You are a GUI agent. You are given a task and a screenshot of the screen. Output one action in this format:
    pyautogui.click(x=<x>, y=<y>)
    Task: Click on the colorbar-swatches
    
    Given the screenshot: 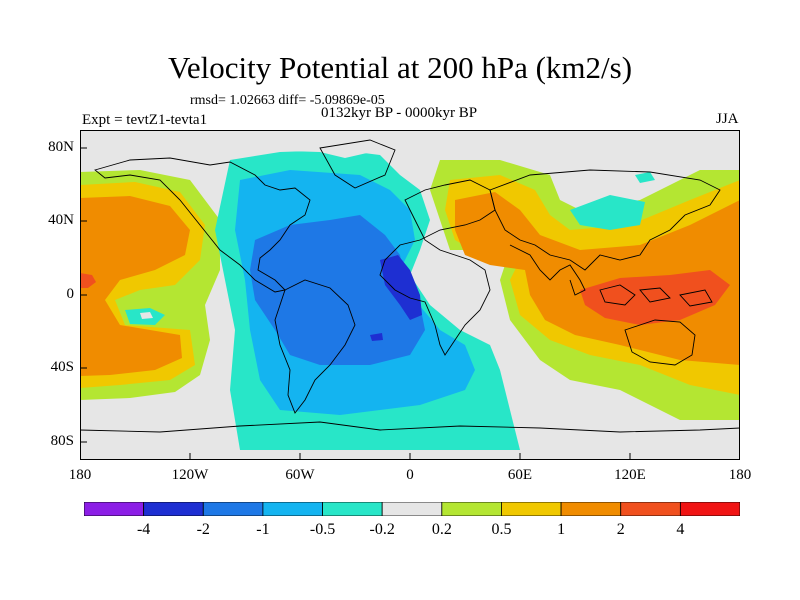 What is the action you would take?
    pyautogui.click(x=412, y=509)
    